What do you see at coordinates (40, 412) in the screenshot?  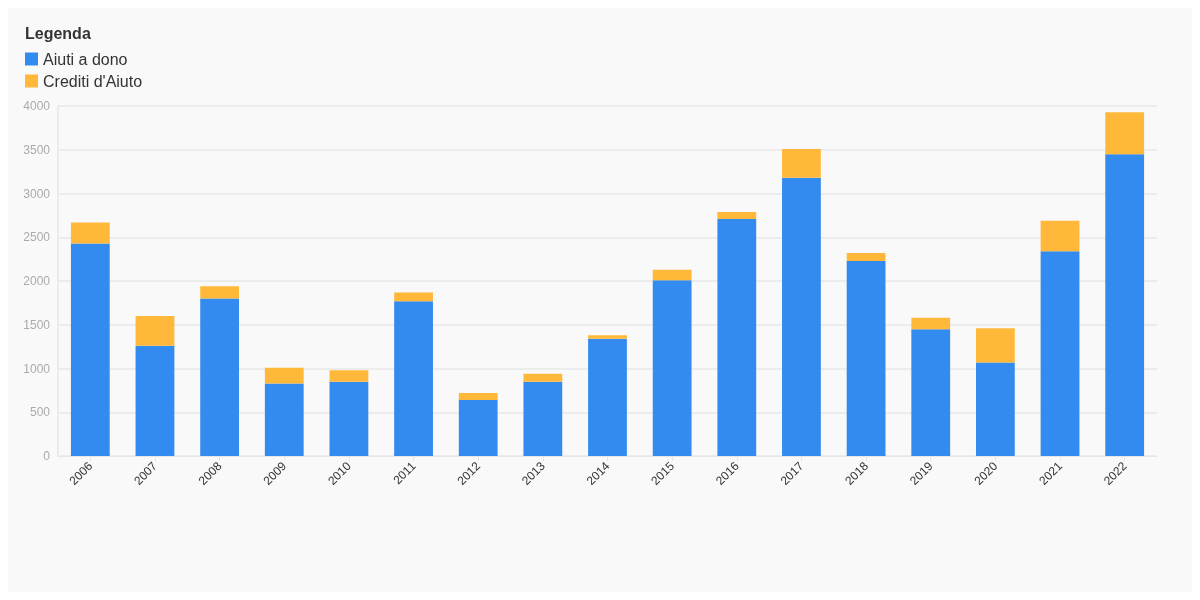 I see `y-tick-label: 500` at bounding box center [40, 412].